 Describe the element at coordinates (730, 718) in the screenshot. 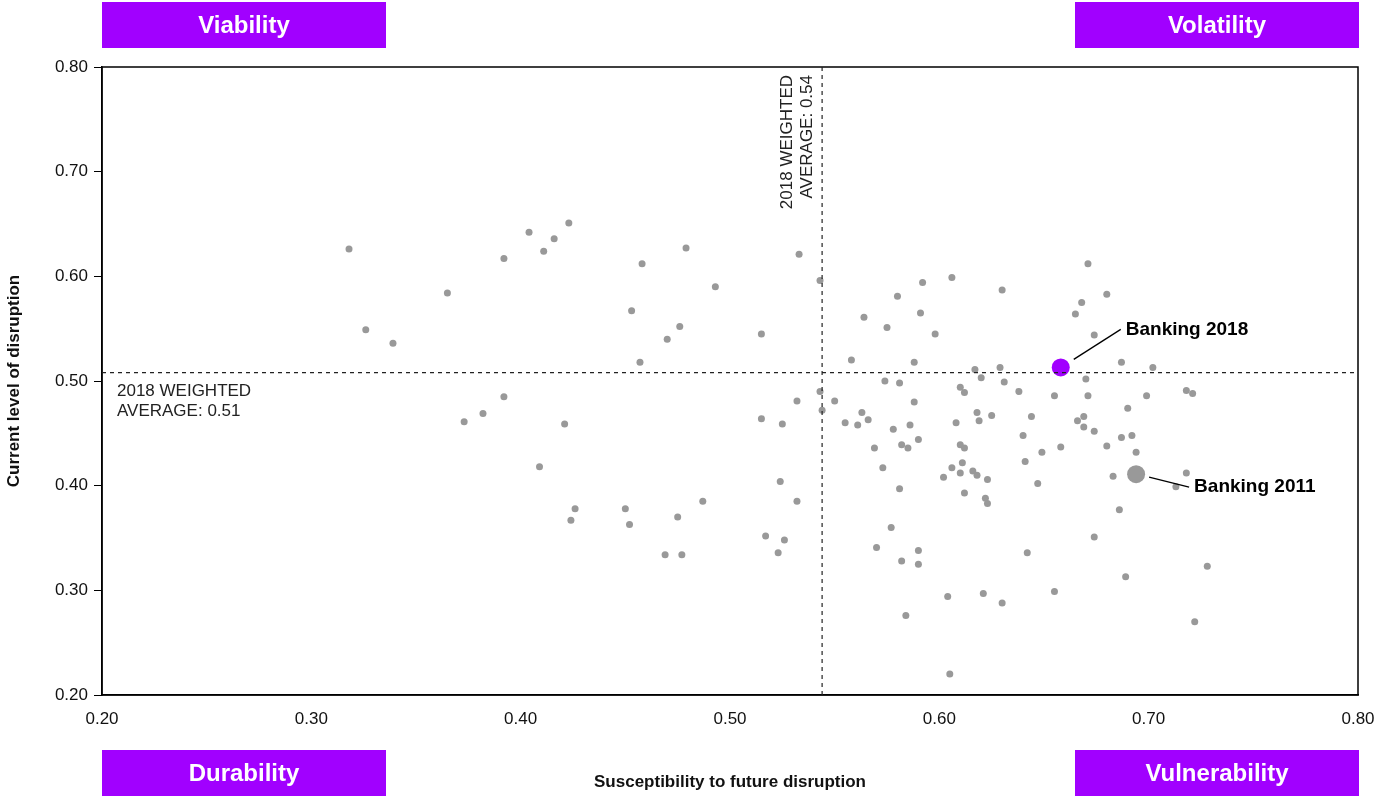

I see `x-tick-label: 0.50` at that location.